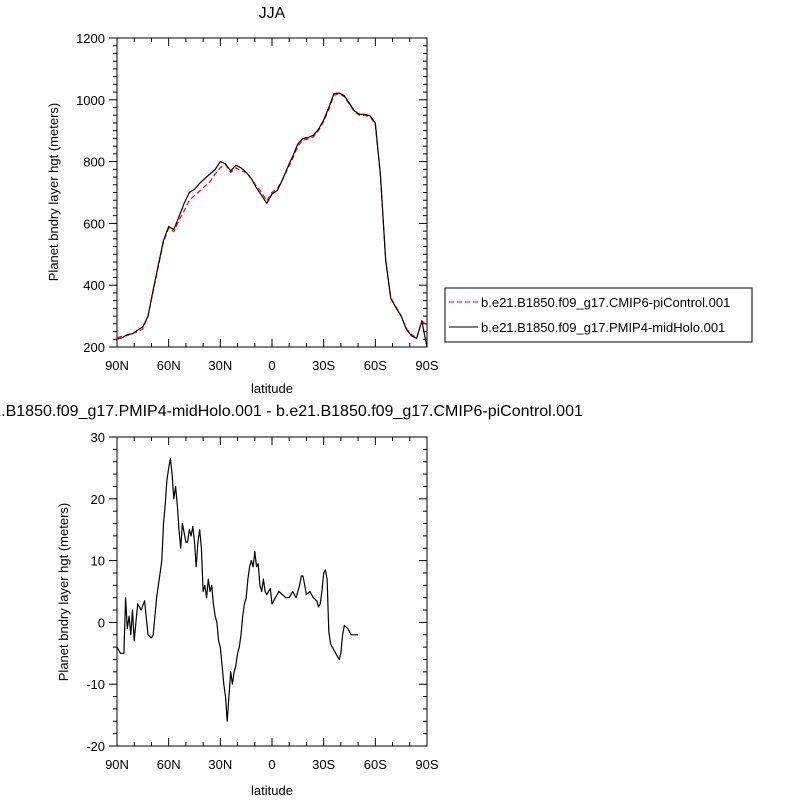 The width and height of the screenshot is (800, 800). I want to click on top-y-tick-label: 1000, so click(90, 100).